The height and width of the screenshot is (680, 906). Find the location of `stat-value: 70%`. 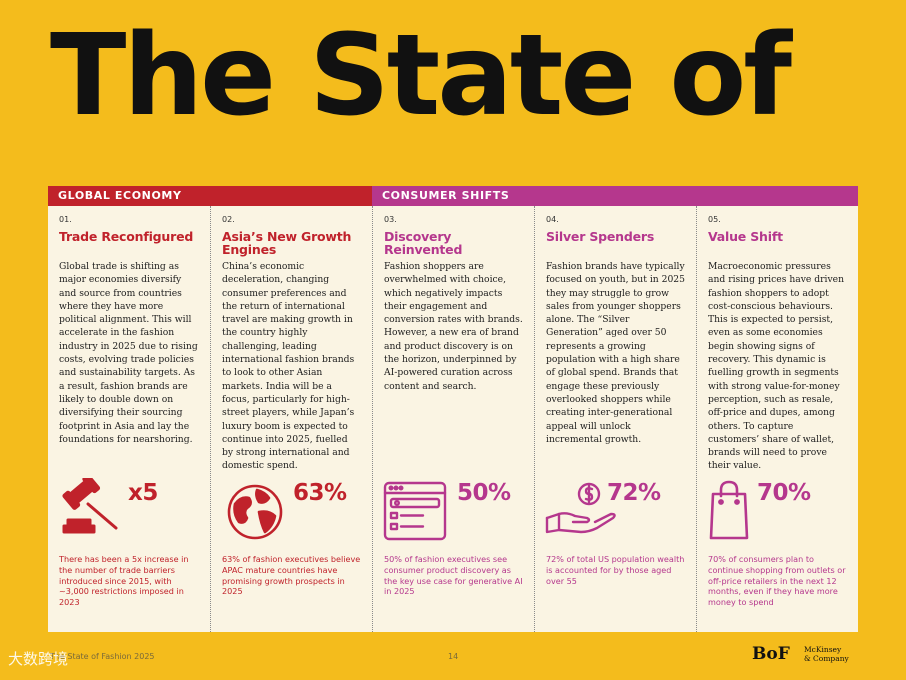

stat-value: 70% is located at coordinates (784, 493).